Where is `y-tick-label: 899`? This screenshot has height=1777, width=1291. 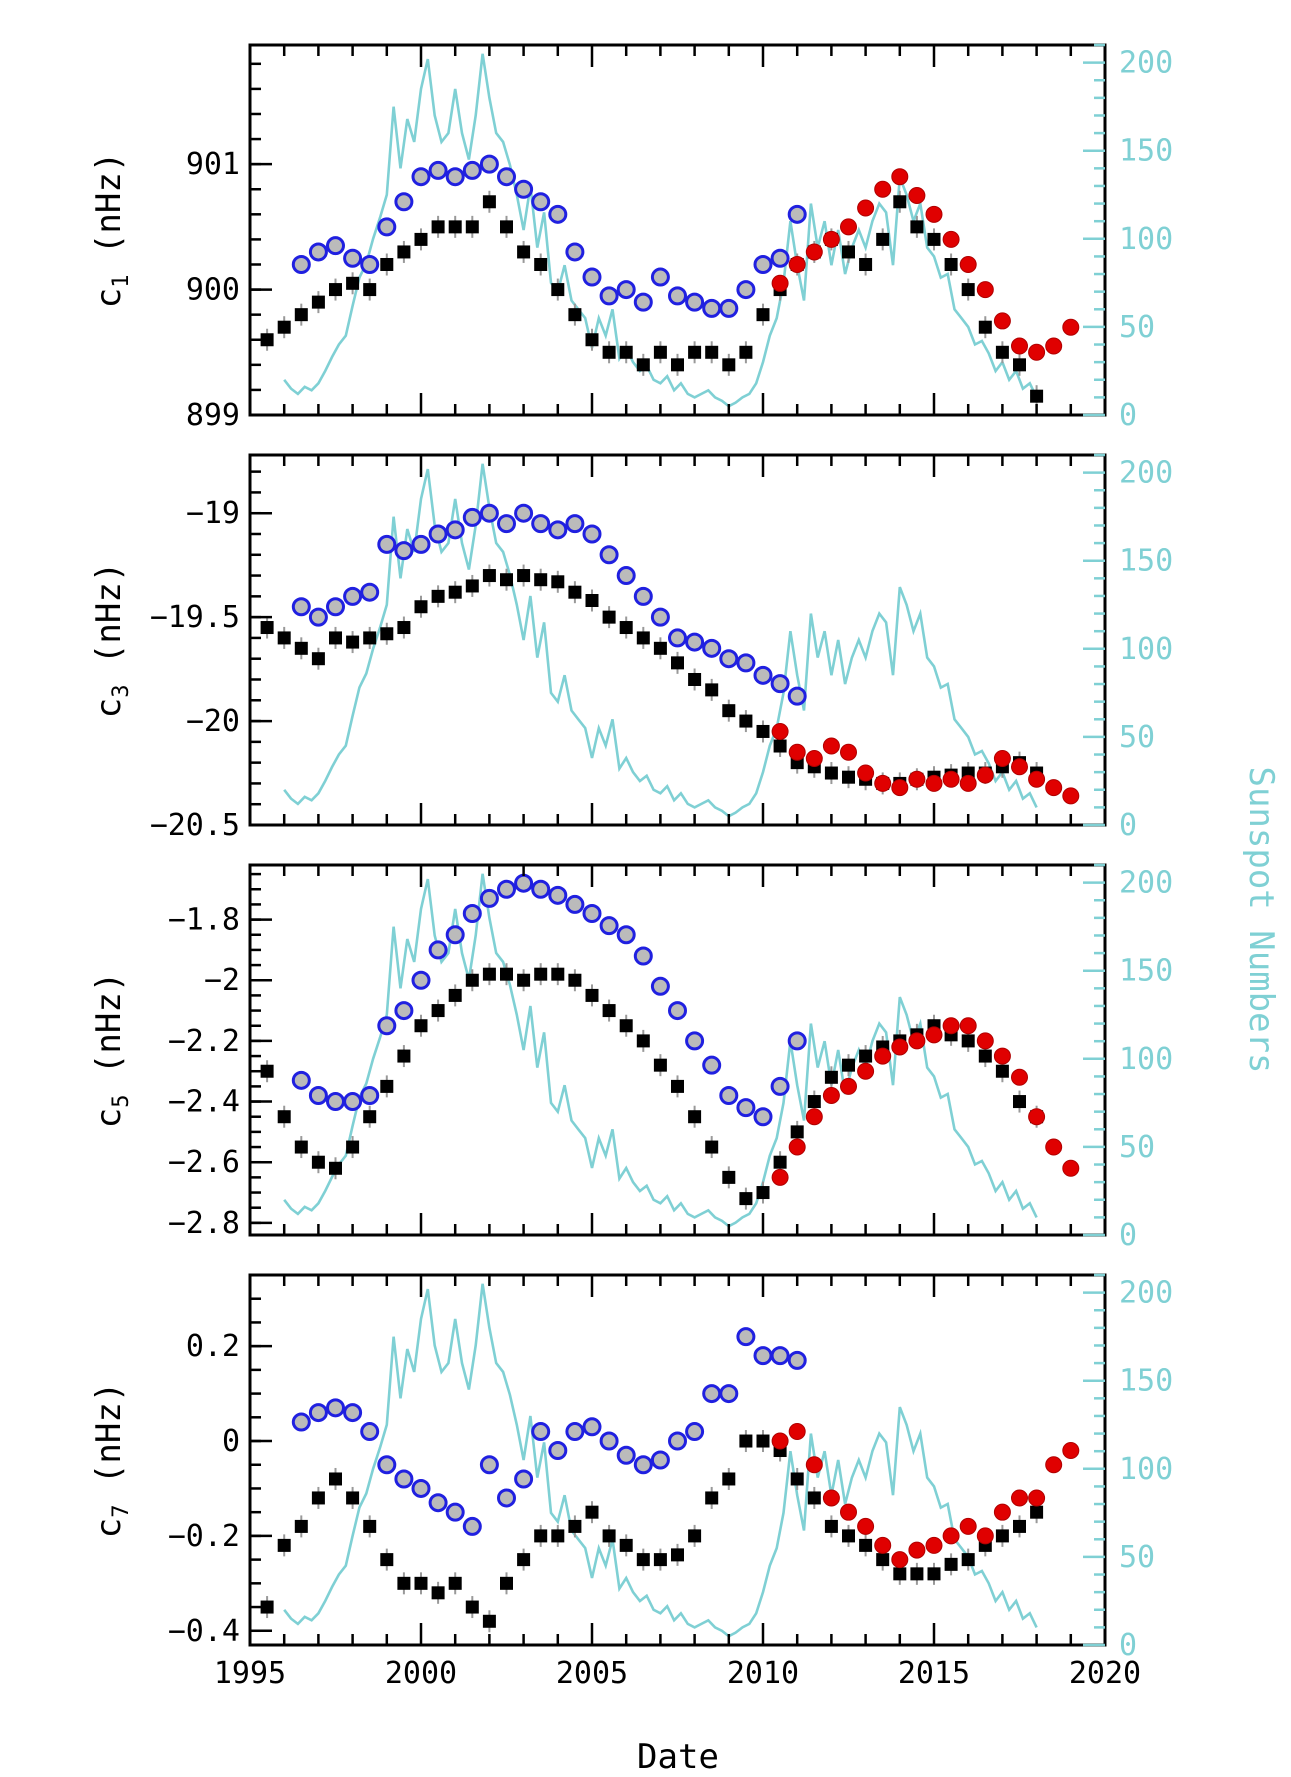
y-tick-label: 899 is located at coordinates (213, 415).